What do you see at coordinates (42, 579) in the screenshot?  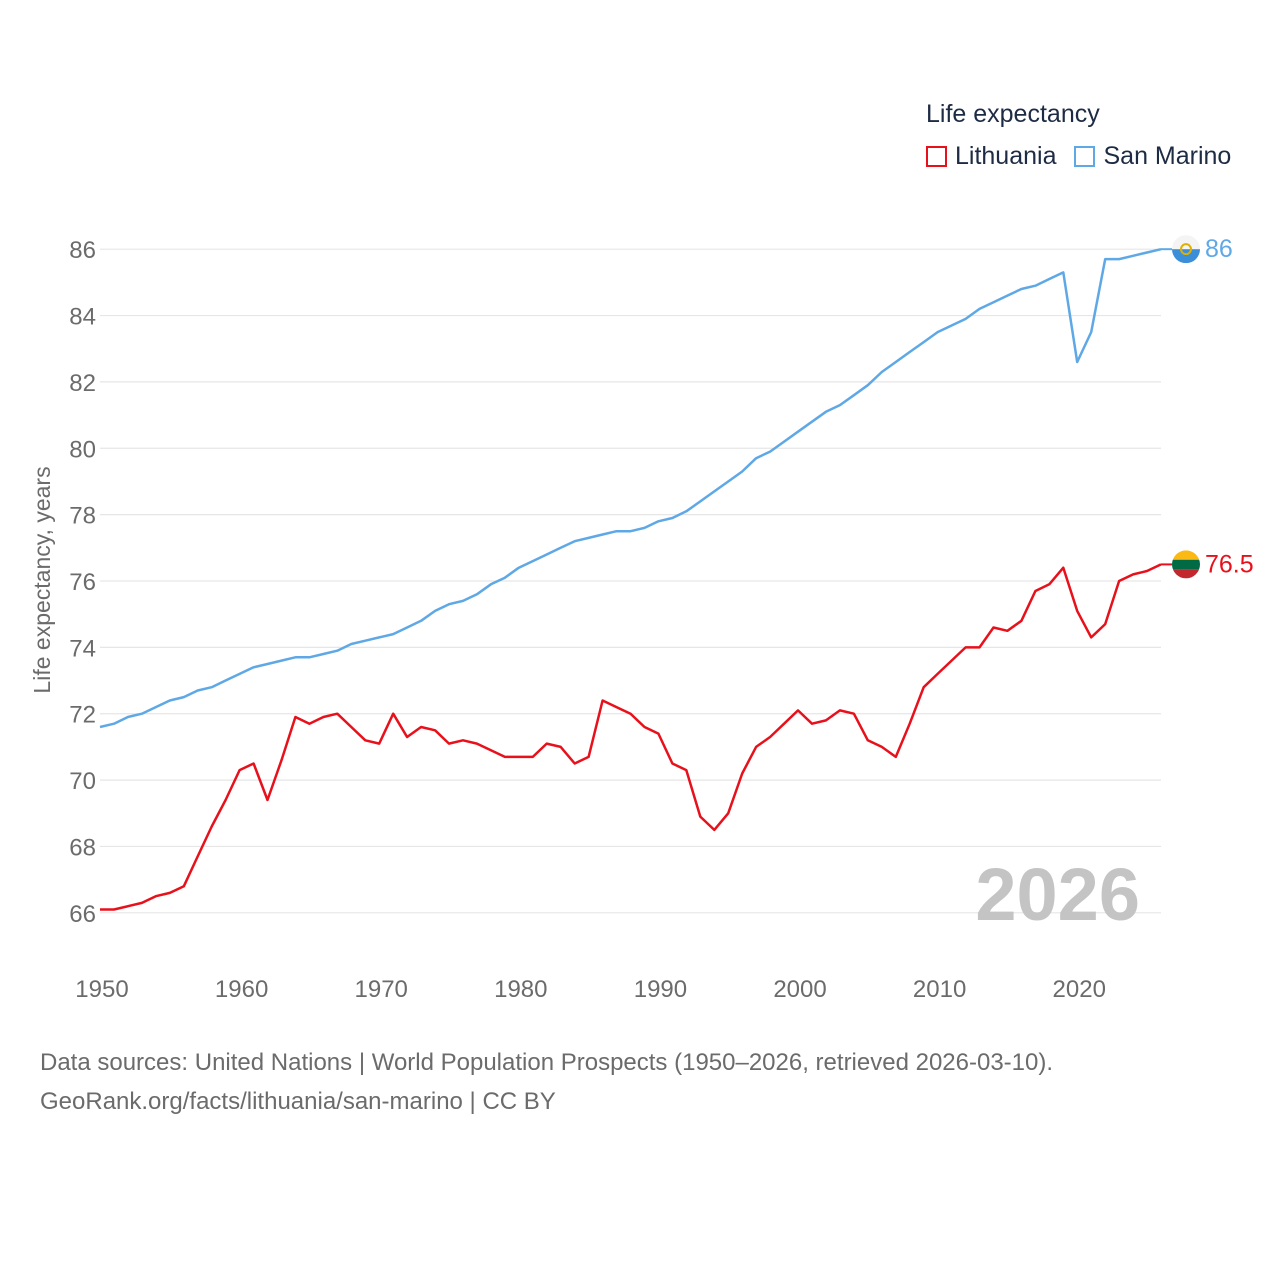 I see `y-axis-label: Life expectancy, years` at bounding box center [42, 579].